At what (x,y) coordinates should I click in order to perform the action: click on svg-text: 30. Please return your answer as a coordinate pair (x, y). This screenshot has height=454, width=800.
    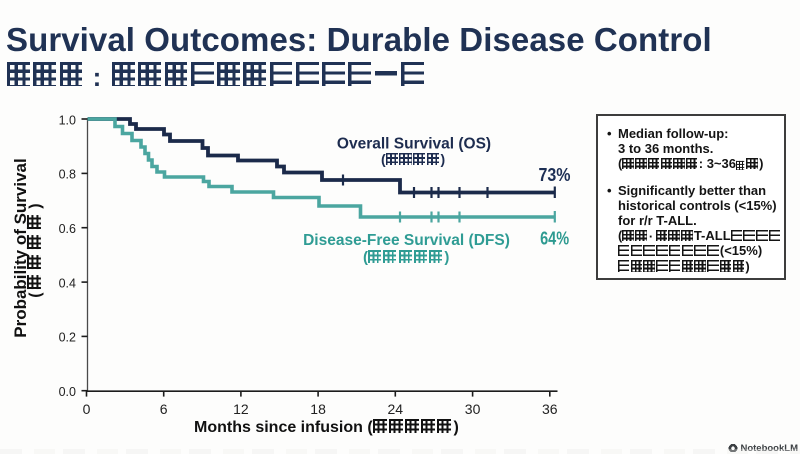
    Looking at the image, I should click on (473, 409).